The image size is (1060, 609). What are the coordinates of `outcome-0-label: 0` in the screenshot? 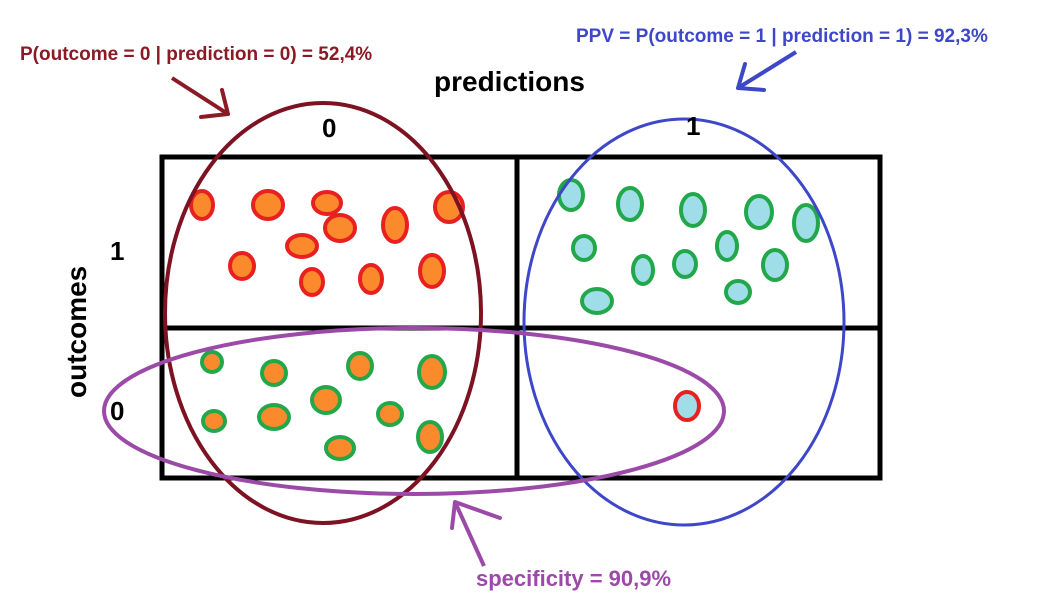 It's located at (117, 411).